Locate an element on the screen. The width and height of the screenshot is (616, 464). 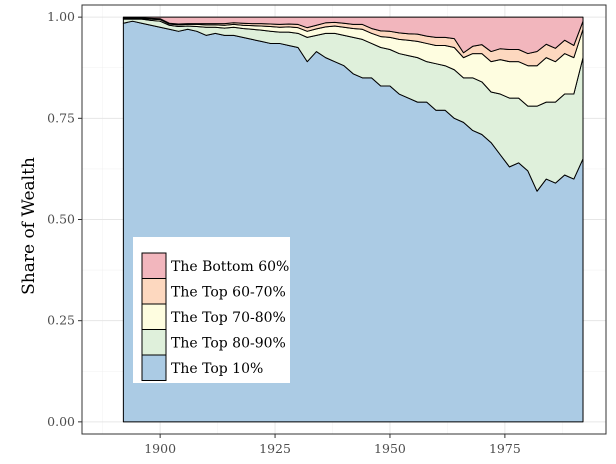
y-tick-label: 0.25 is located at coordinates (61, 320).